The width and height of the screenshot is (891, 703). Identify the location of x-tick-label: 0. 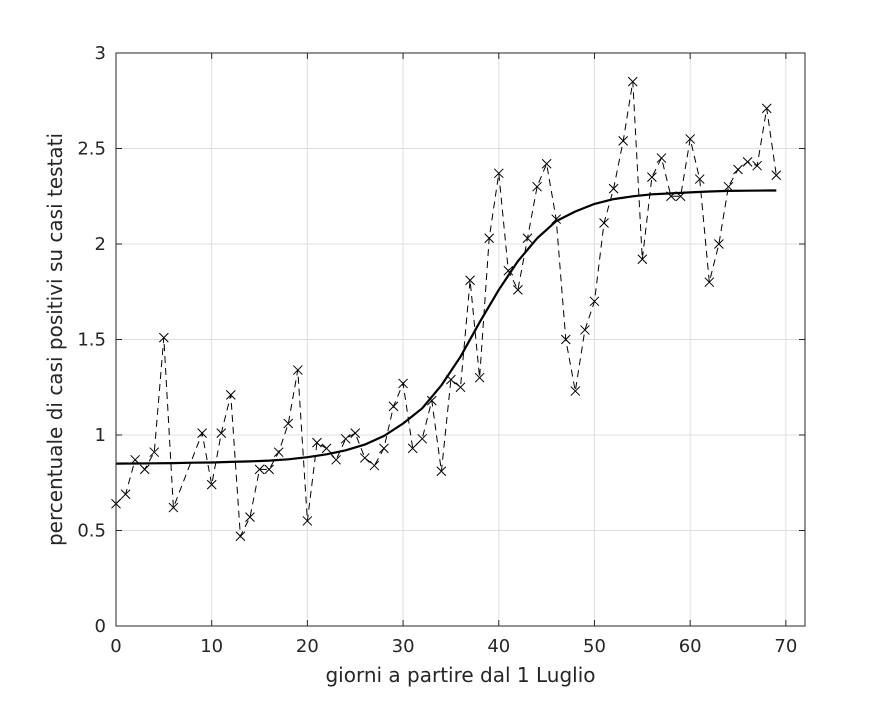
(115, 646).